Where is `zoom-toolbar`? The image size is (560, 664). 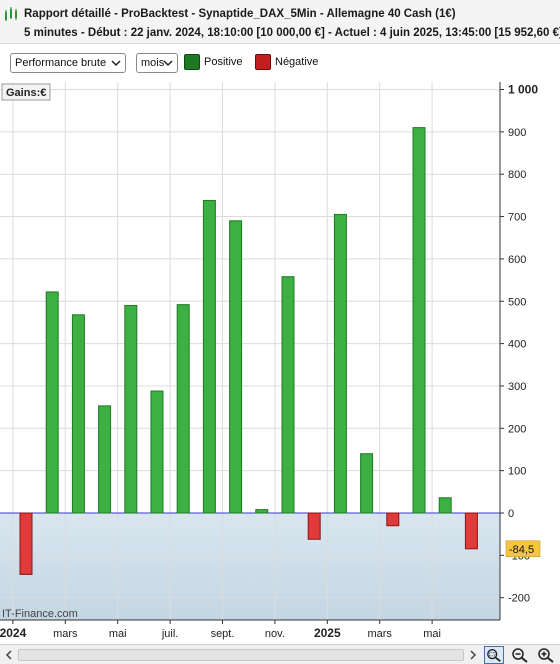 zoom-toolbar is located at coordinates (521, 654).